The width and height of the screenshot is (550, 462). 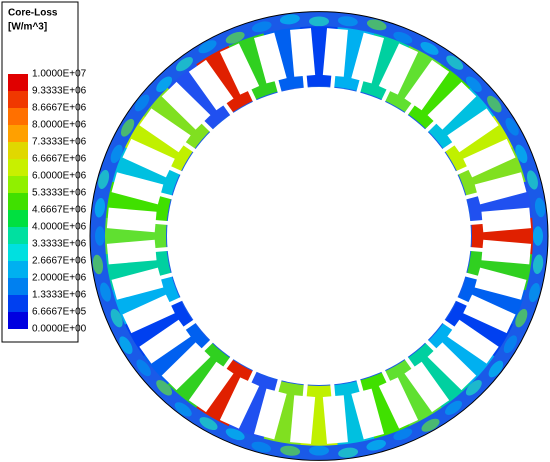 I want to click on legend-label: 8.0000E+06, so click(x=59, y=125).